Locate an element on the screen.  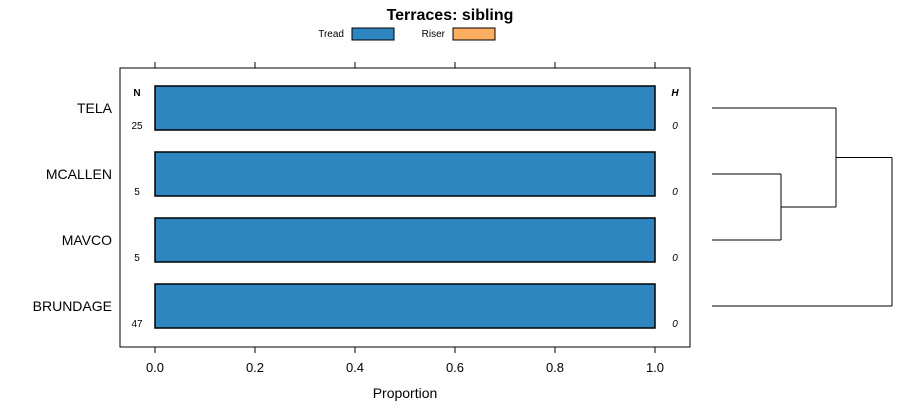
n-value: 47 is located at coordinates (137, 324).